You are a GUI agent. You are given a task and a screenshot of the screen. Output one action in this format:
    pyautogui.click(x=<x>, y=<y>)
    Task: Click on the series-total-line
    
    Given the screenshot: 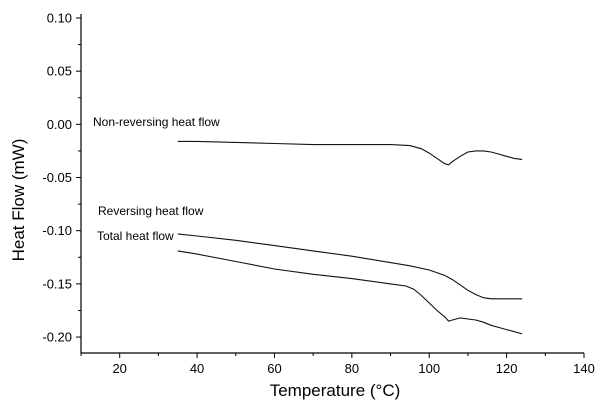 What is the action you would take?
    pyautogui.click(x=350, y=292)
    